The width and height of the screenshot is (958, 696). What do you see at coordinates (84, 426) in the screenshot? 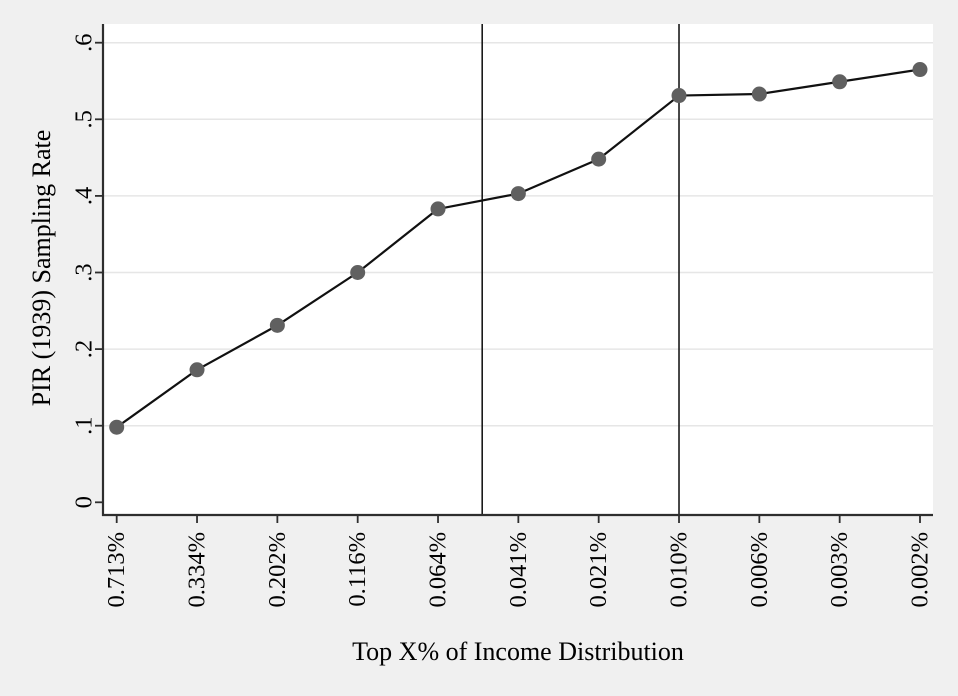
I see `y-tick-label: .1` at bounding box center [84, 426].